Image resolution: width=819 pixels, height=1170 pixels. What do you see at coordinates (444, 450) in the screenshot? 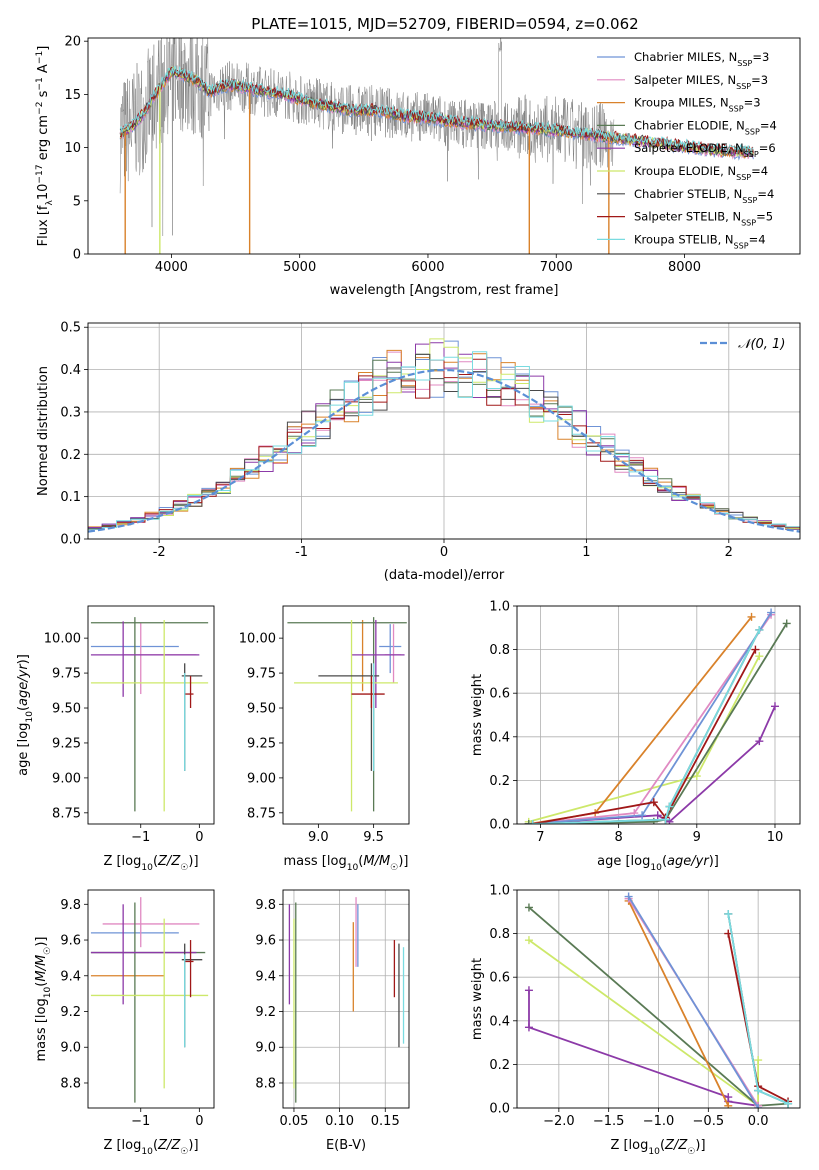
I see `normal-curve` at bounding box center [444, 450].